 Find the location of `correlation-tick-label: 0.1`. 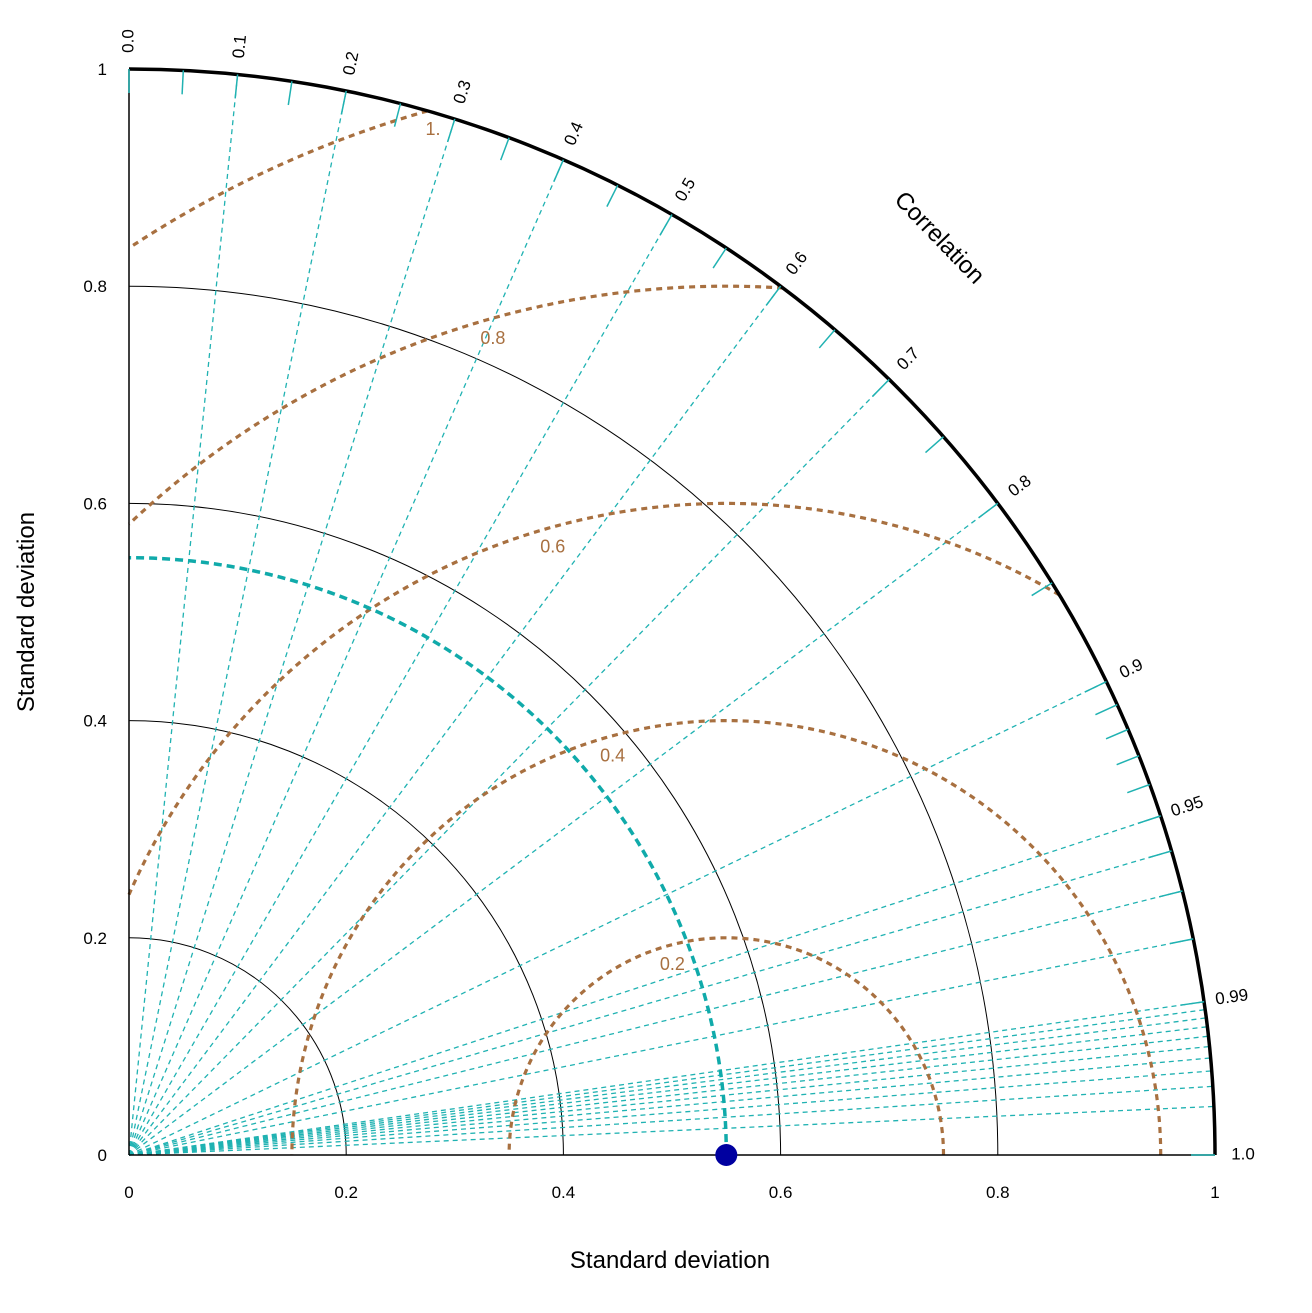

correlation-tick-label: 0.1 is located at coordinates (239, 46).